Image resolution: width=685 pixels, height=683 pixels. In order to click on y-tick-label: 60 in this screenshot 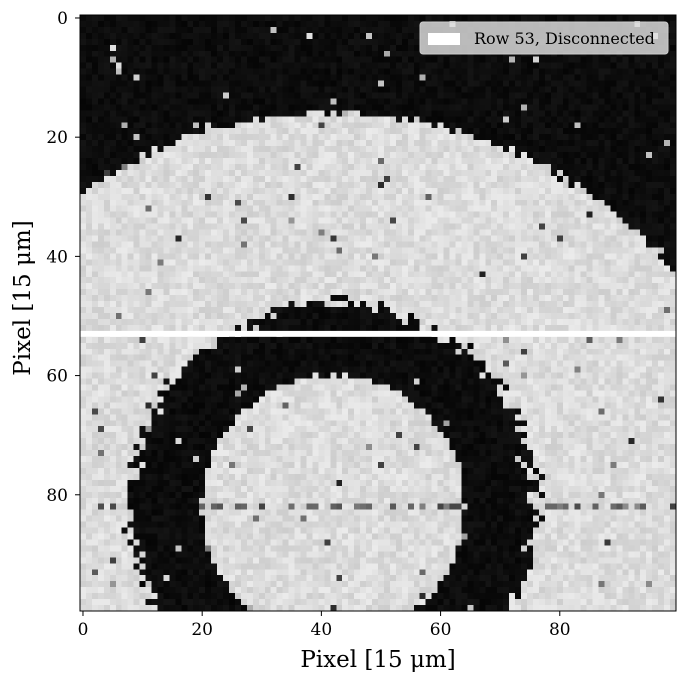, I will do `click(57, 377)`.